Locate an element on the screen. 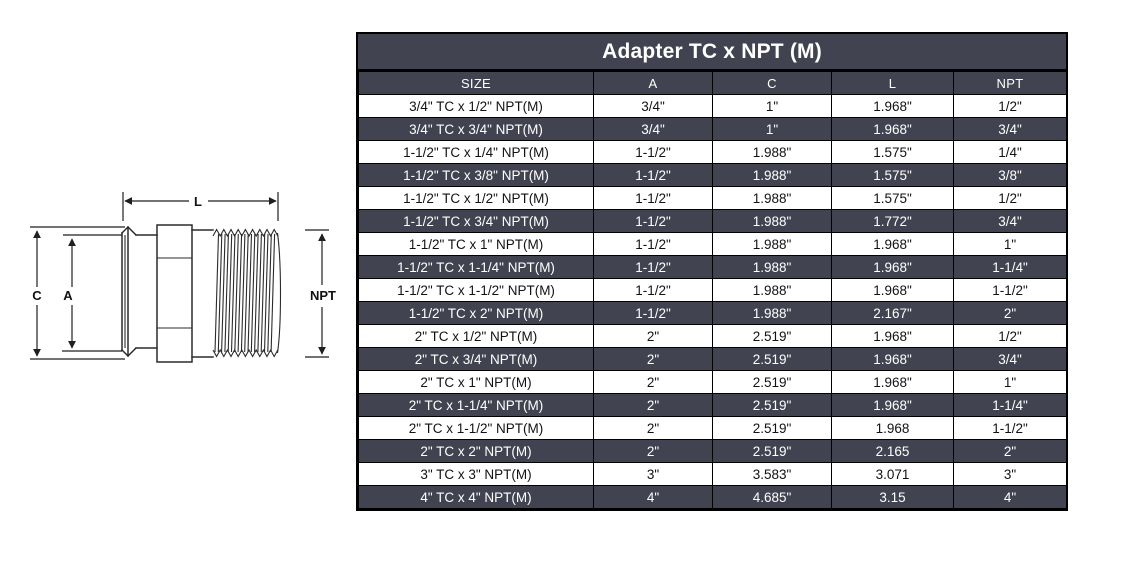 The image size is (1127, 570). dimension-npt: NPT is located at coordinates (320, 293).